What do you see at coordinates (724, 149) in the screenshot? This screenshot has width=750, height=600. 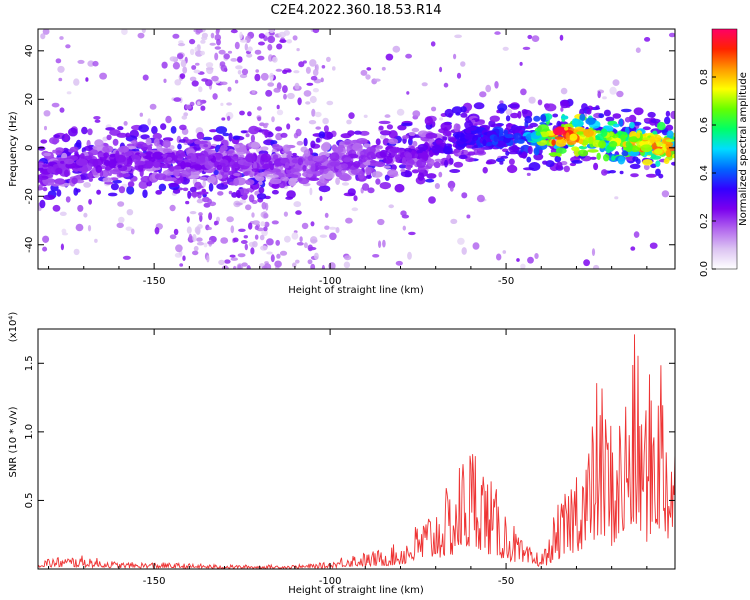 I see `colorbar-scale` at bounding box center [724, 149].